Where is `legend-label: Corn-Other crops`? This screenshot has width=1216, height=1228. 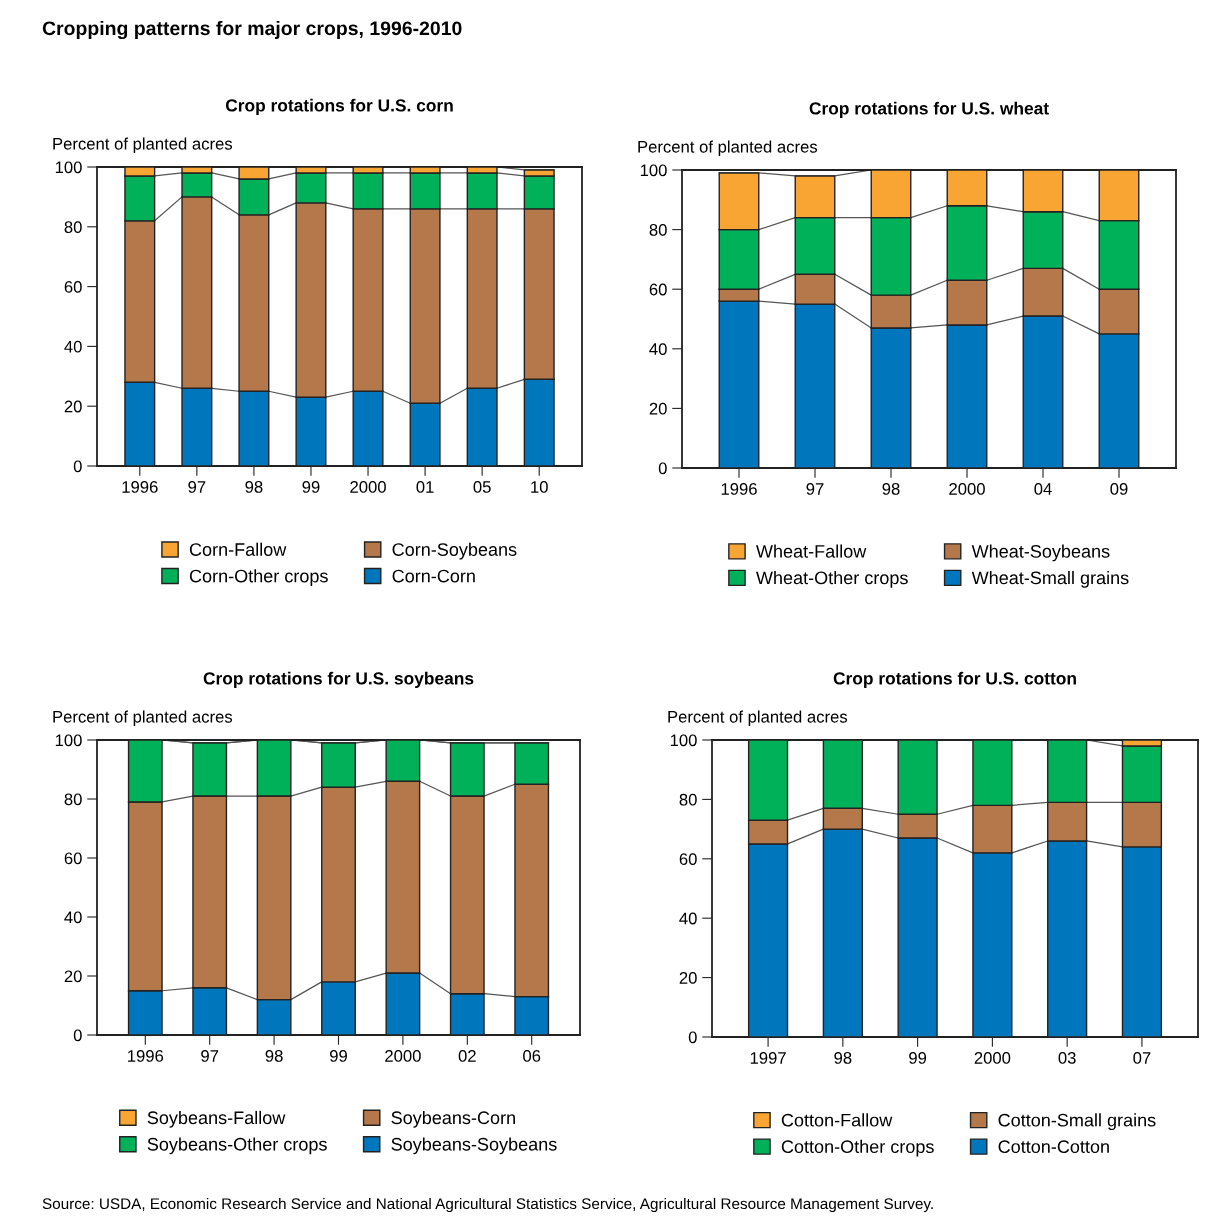 legend-label: Corn-Other crops is located at coordinates (258, 578).